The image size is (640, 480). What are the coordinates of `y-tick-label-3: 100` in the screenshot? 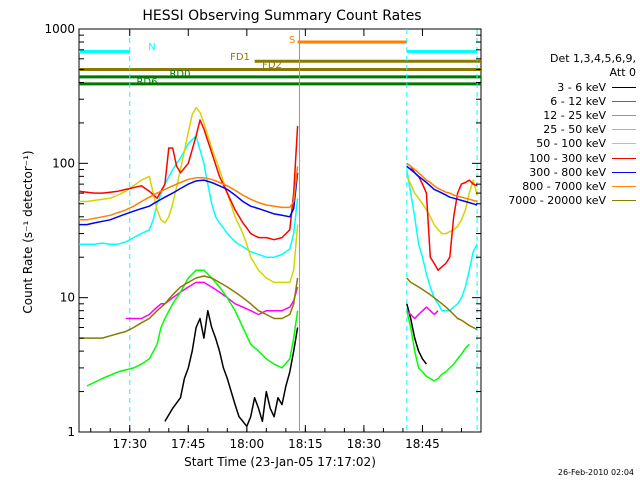 It's located at (63, 163).